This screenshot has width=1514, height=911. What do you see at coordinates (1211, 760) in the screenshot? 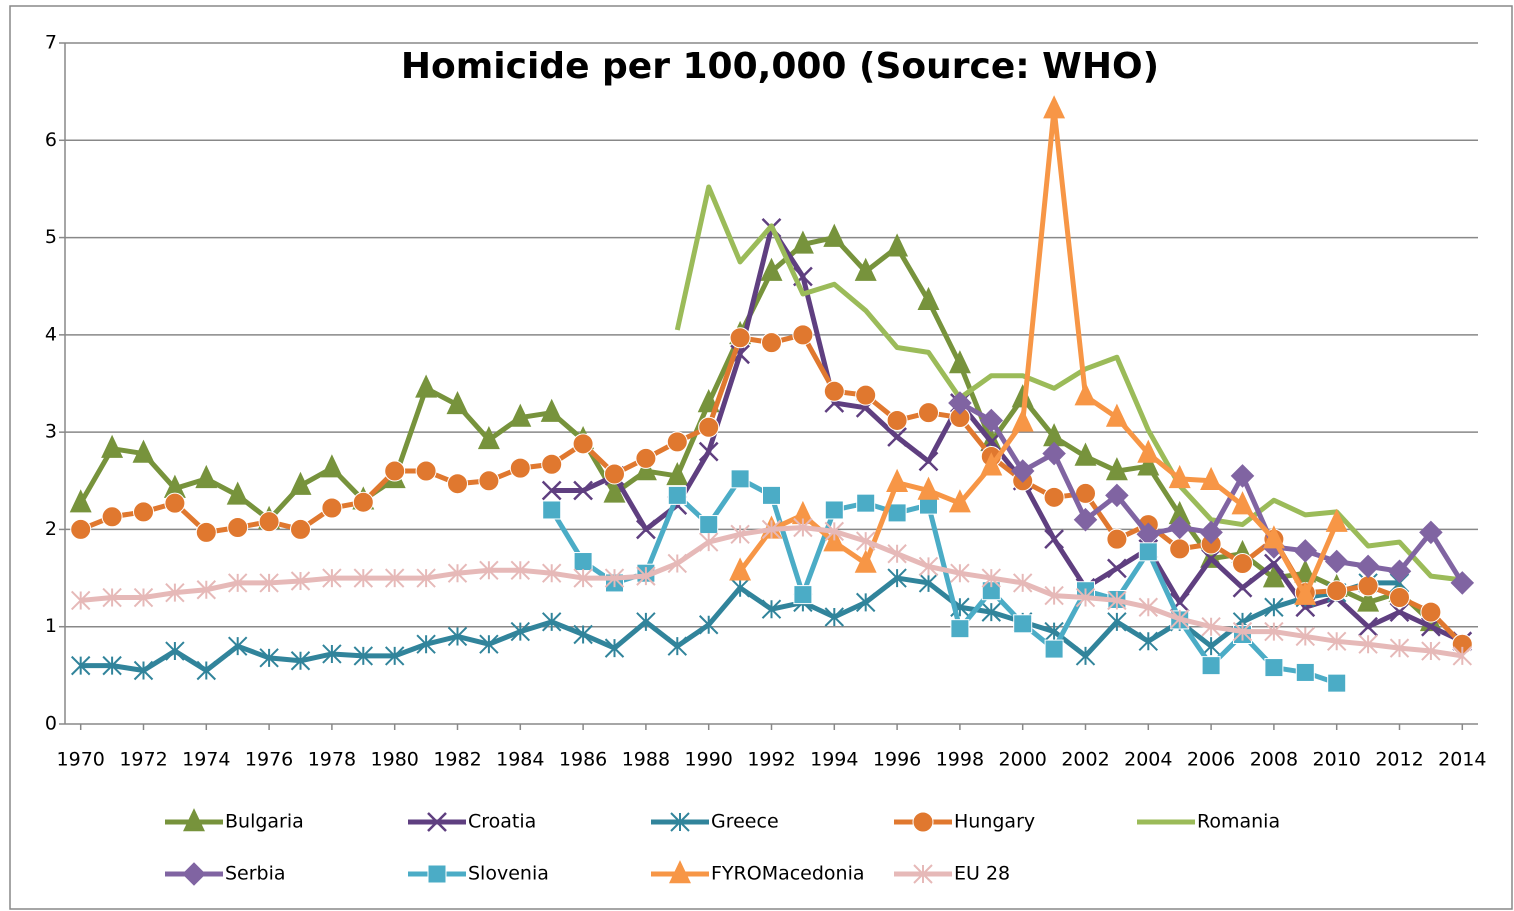
I see `x-tick-label: 2006` at bounding box center [1211, 760].